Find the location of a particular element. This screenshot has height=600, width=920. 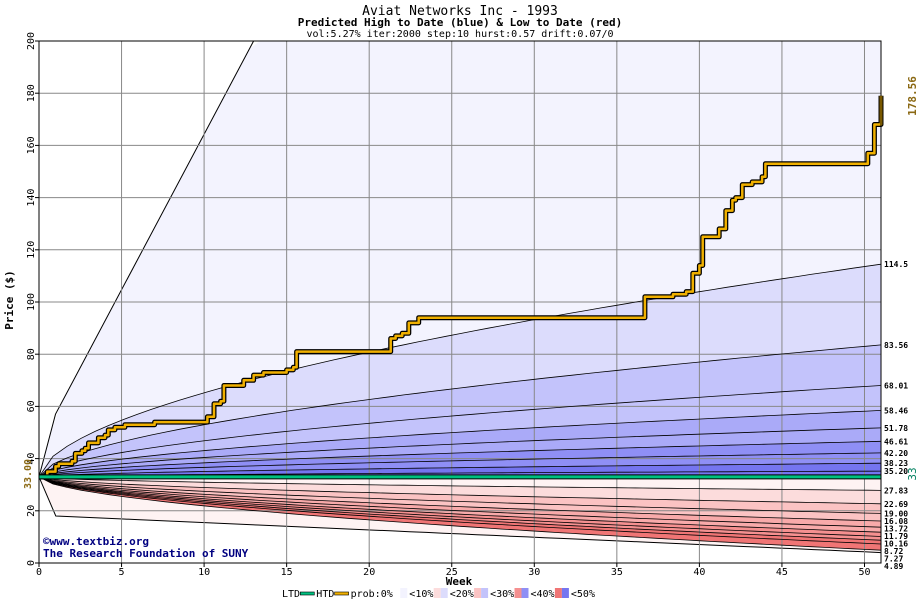

x-tick-label: 20 is located at coordinates (369, 572).